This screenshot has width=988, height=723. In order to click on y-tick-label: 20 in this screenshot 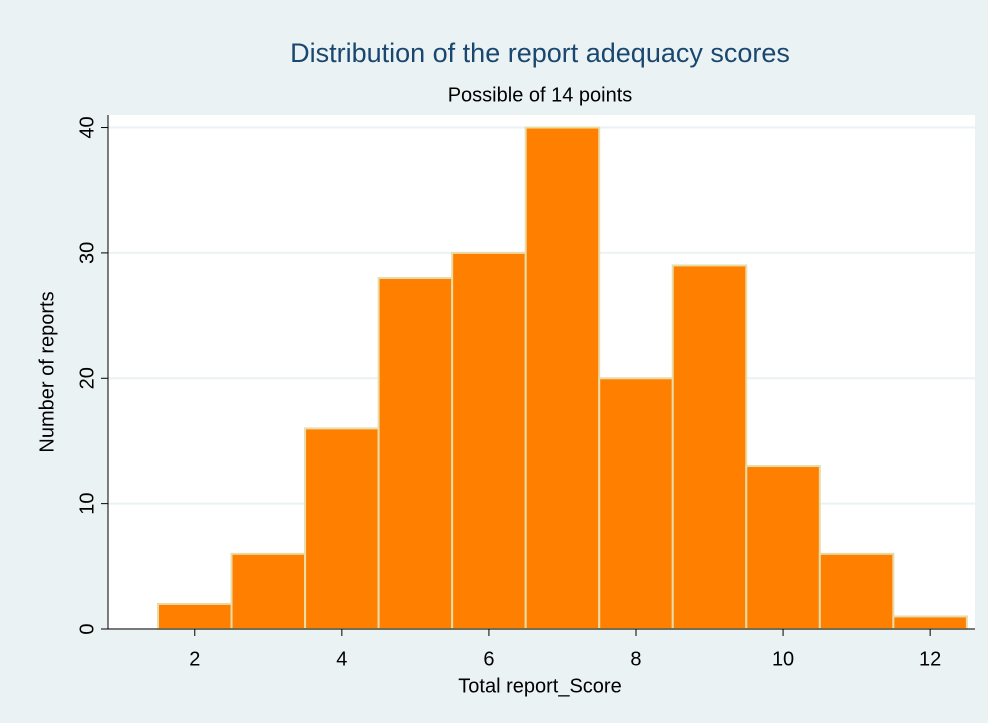, I will do `click(87, 378)`.